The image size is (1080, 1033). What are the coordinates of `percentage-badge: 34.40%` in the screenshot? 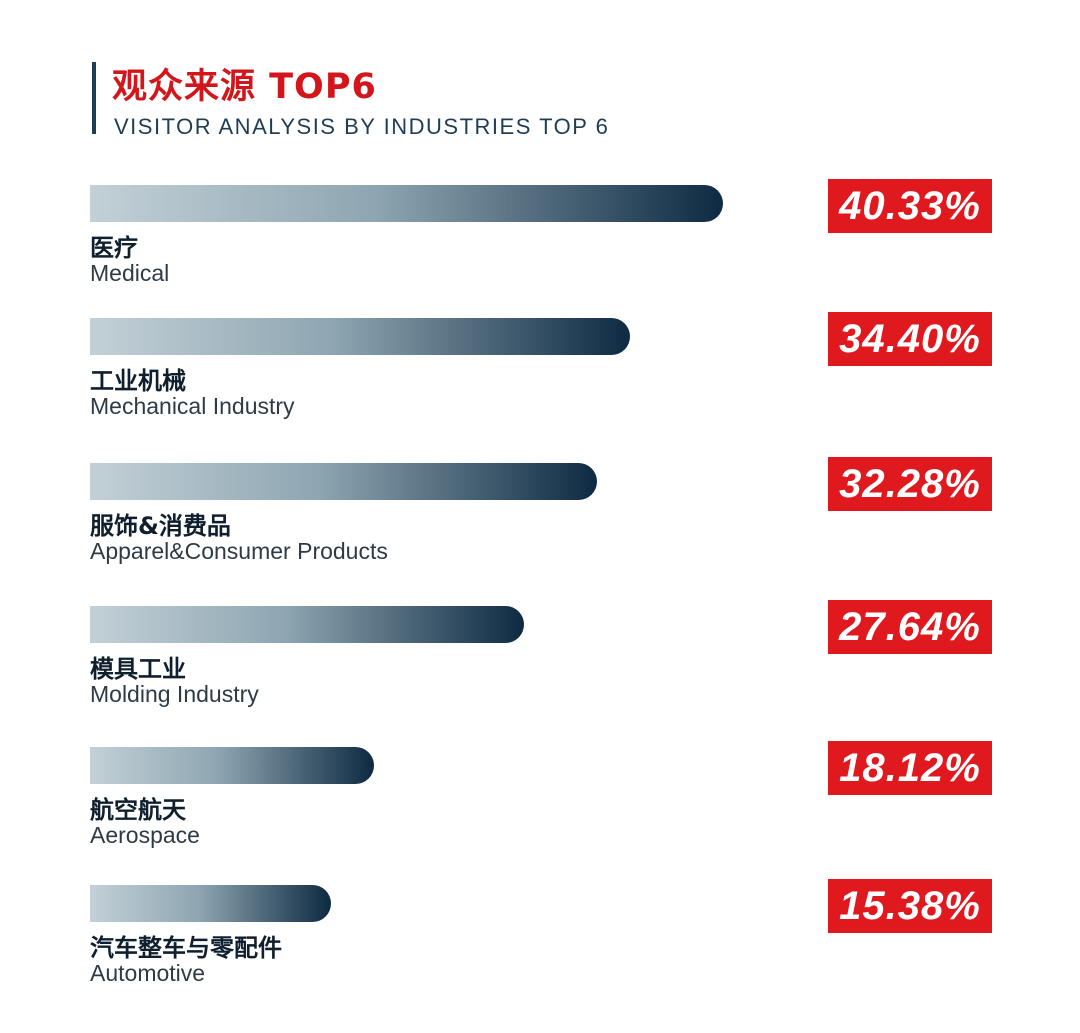 It's located at (910, 339).